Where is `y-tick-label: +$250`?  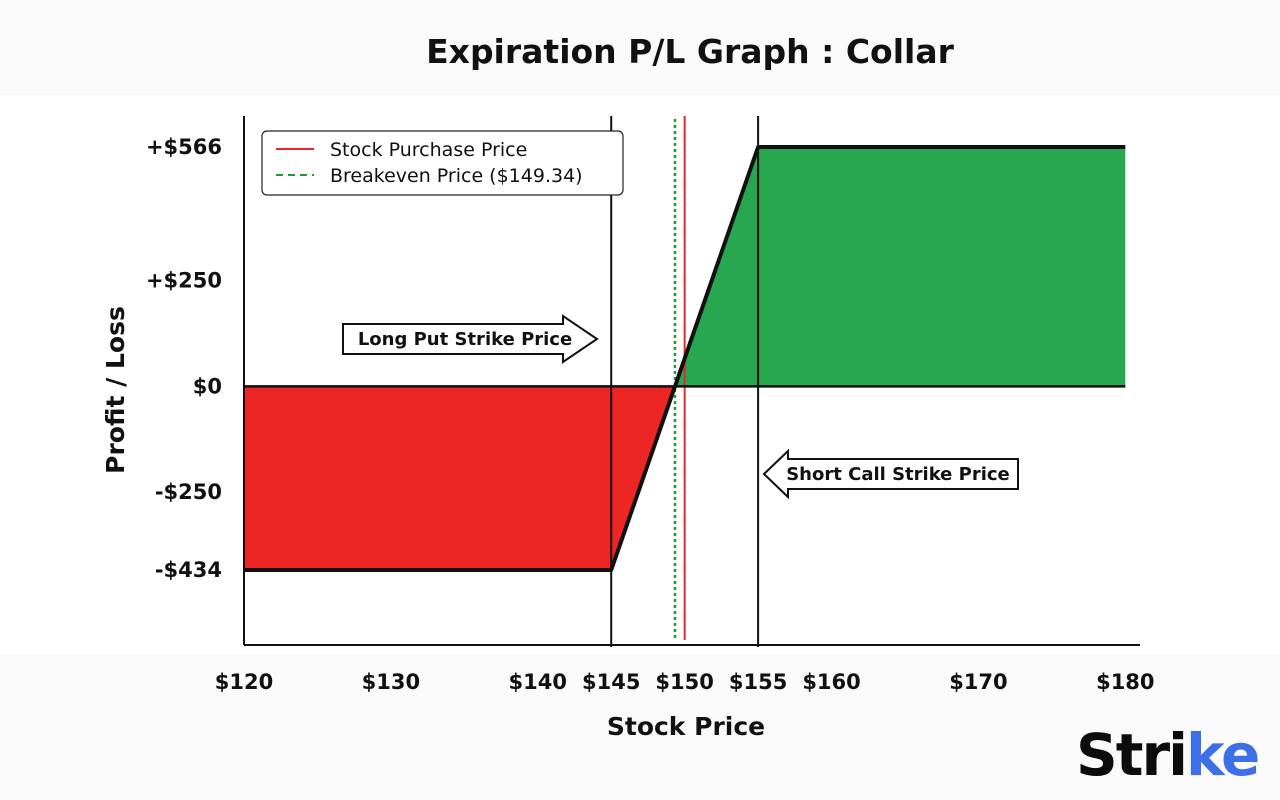 y-tick-label: +$250 is located at coordinates (184, 281).